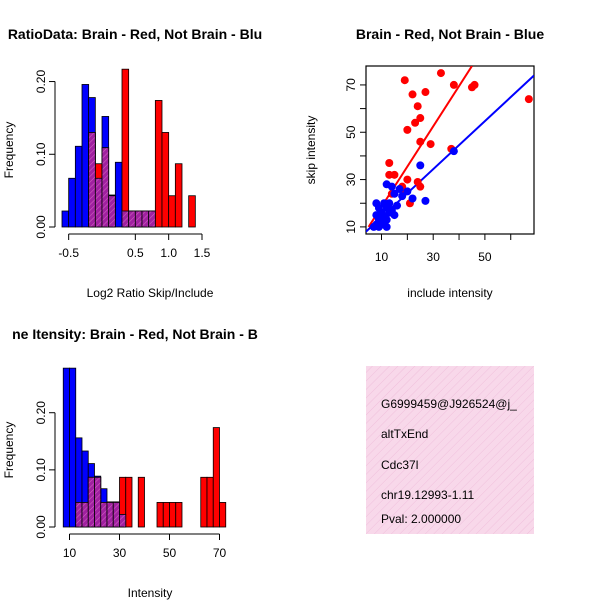  I want to click on info-line-gene: Cdc37l, so click(399, 465).